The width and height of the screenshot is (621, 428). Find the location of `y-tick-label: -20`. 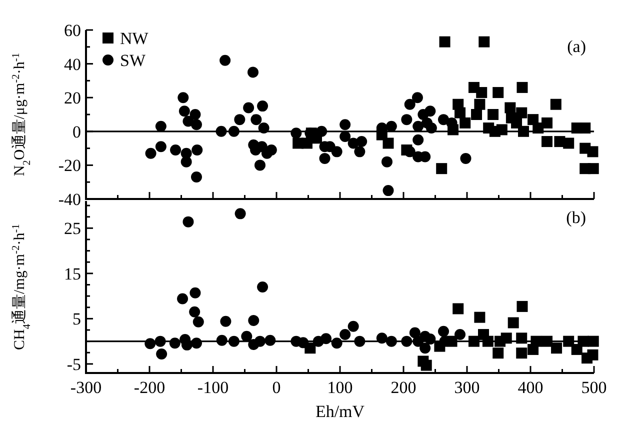

y-tick-label: -20 is located at coordinates (69, 166).